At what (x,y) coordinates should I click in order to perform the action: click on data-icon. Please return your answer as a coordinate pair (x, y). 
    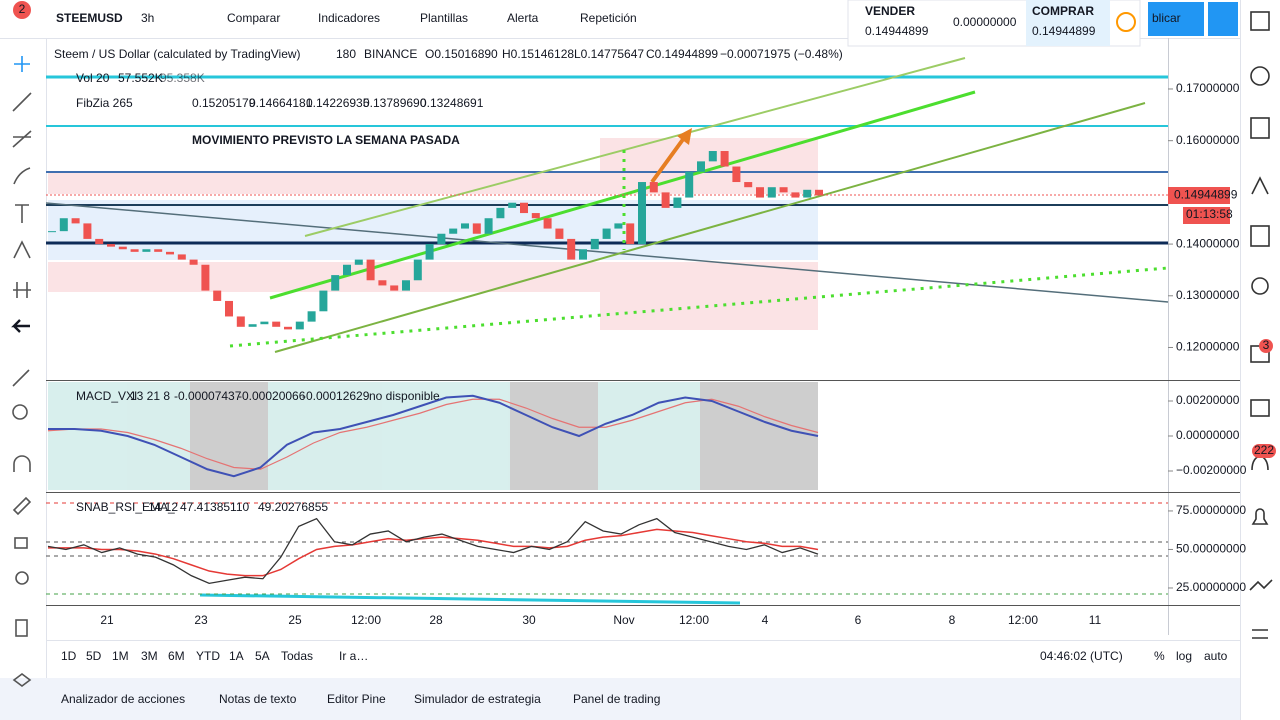
    Looking at the image, I should click on (1260, 128).